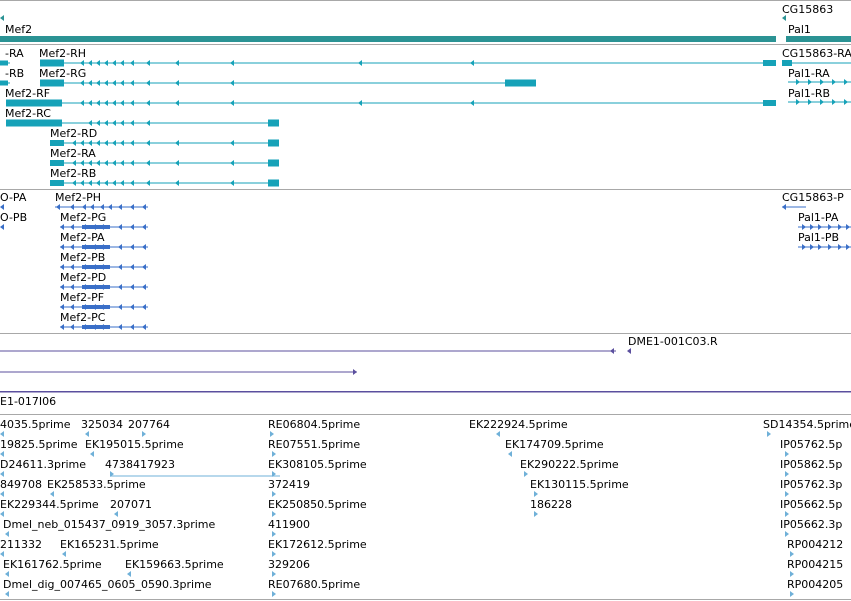 This screenshot has height=601, width=851. What do you see at coordinates (388, 39) in the screenshot?
I see `gene-glyph-mef2` at bounding box center [388, 39].